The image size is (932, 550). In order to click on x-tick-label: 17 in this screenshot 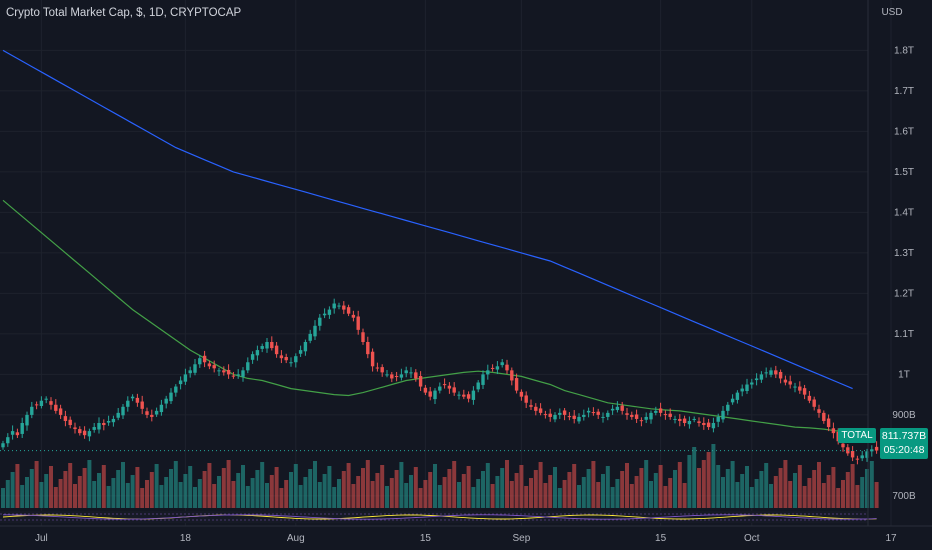, I will do `click(891, 538)`.